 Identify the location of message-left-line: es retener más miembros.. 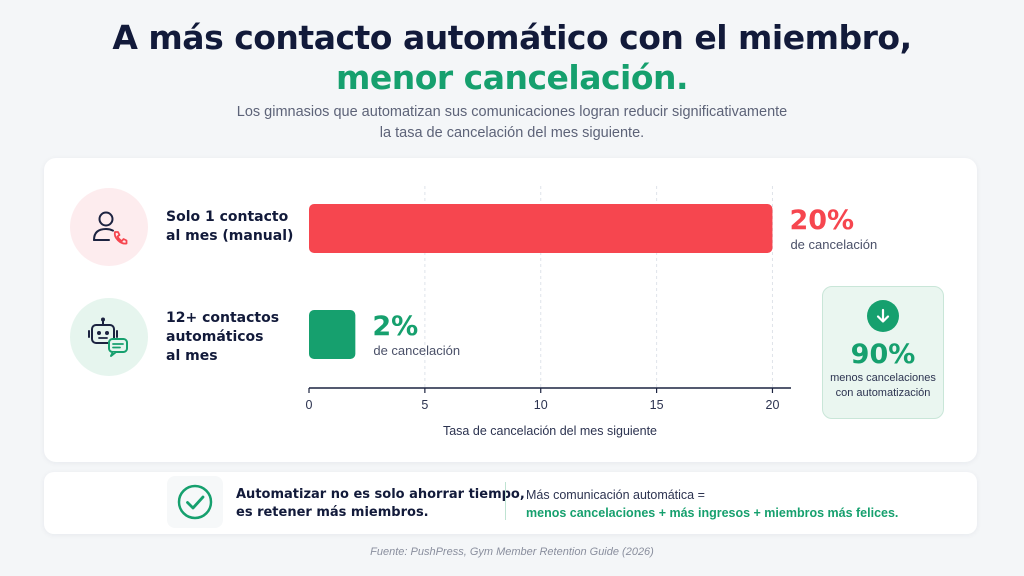
(332, 512).